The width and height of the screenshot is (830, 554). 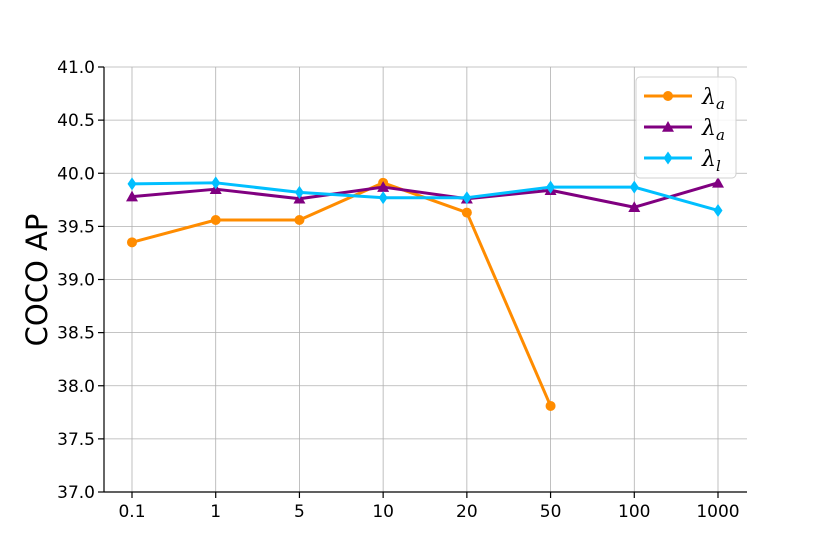 What do you see at coordinates (711, 161) in the screenshot?
I see `legend-label: λl` at bounding box center [711, 161].